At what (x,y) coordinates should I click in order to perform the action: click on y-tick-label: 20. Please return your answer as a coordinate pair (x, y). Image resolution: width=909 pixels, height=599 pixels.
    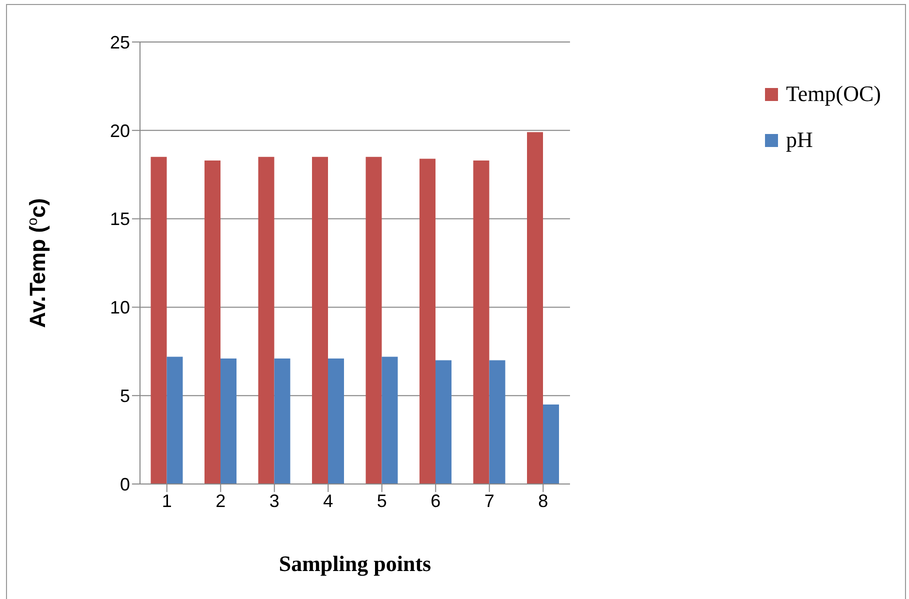
    Looking at the image, I should click on (120, 130).